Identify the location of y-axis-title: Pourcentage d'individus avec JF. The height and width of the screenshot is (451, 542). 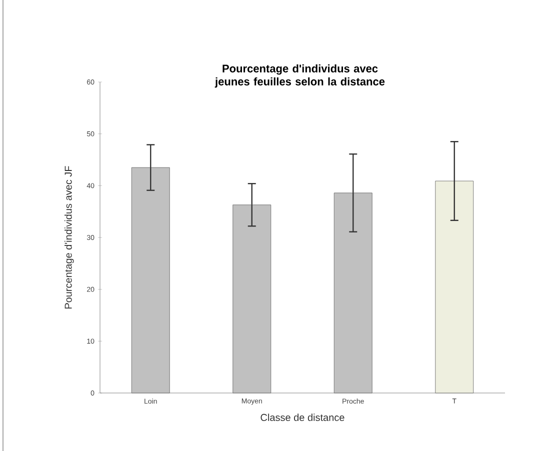
(69, 237).